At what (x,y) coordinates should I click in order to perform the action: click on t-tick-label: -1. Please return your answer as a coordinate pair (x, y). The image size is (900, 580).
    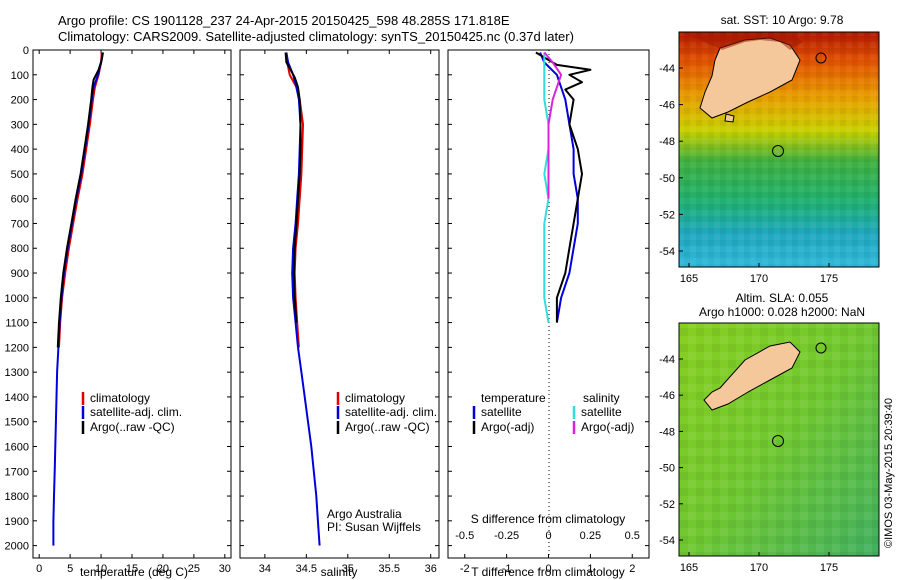
    Looking at the image, I should click on (507, 569).